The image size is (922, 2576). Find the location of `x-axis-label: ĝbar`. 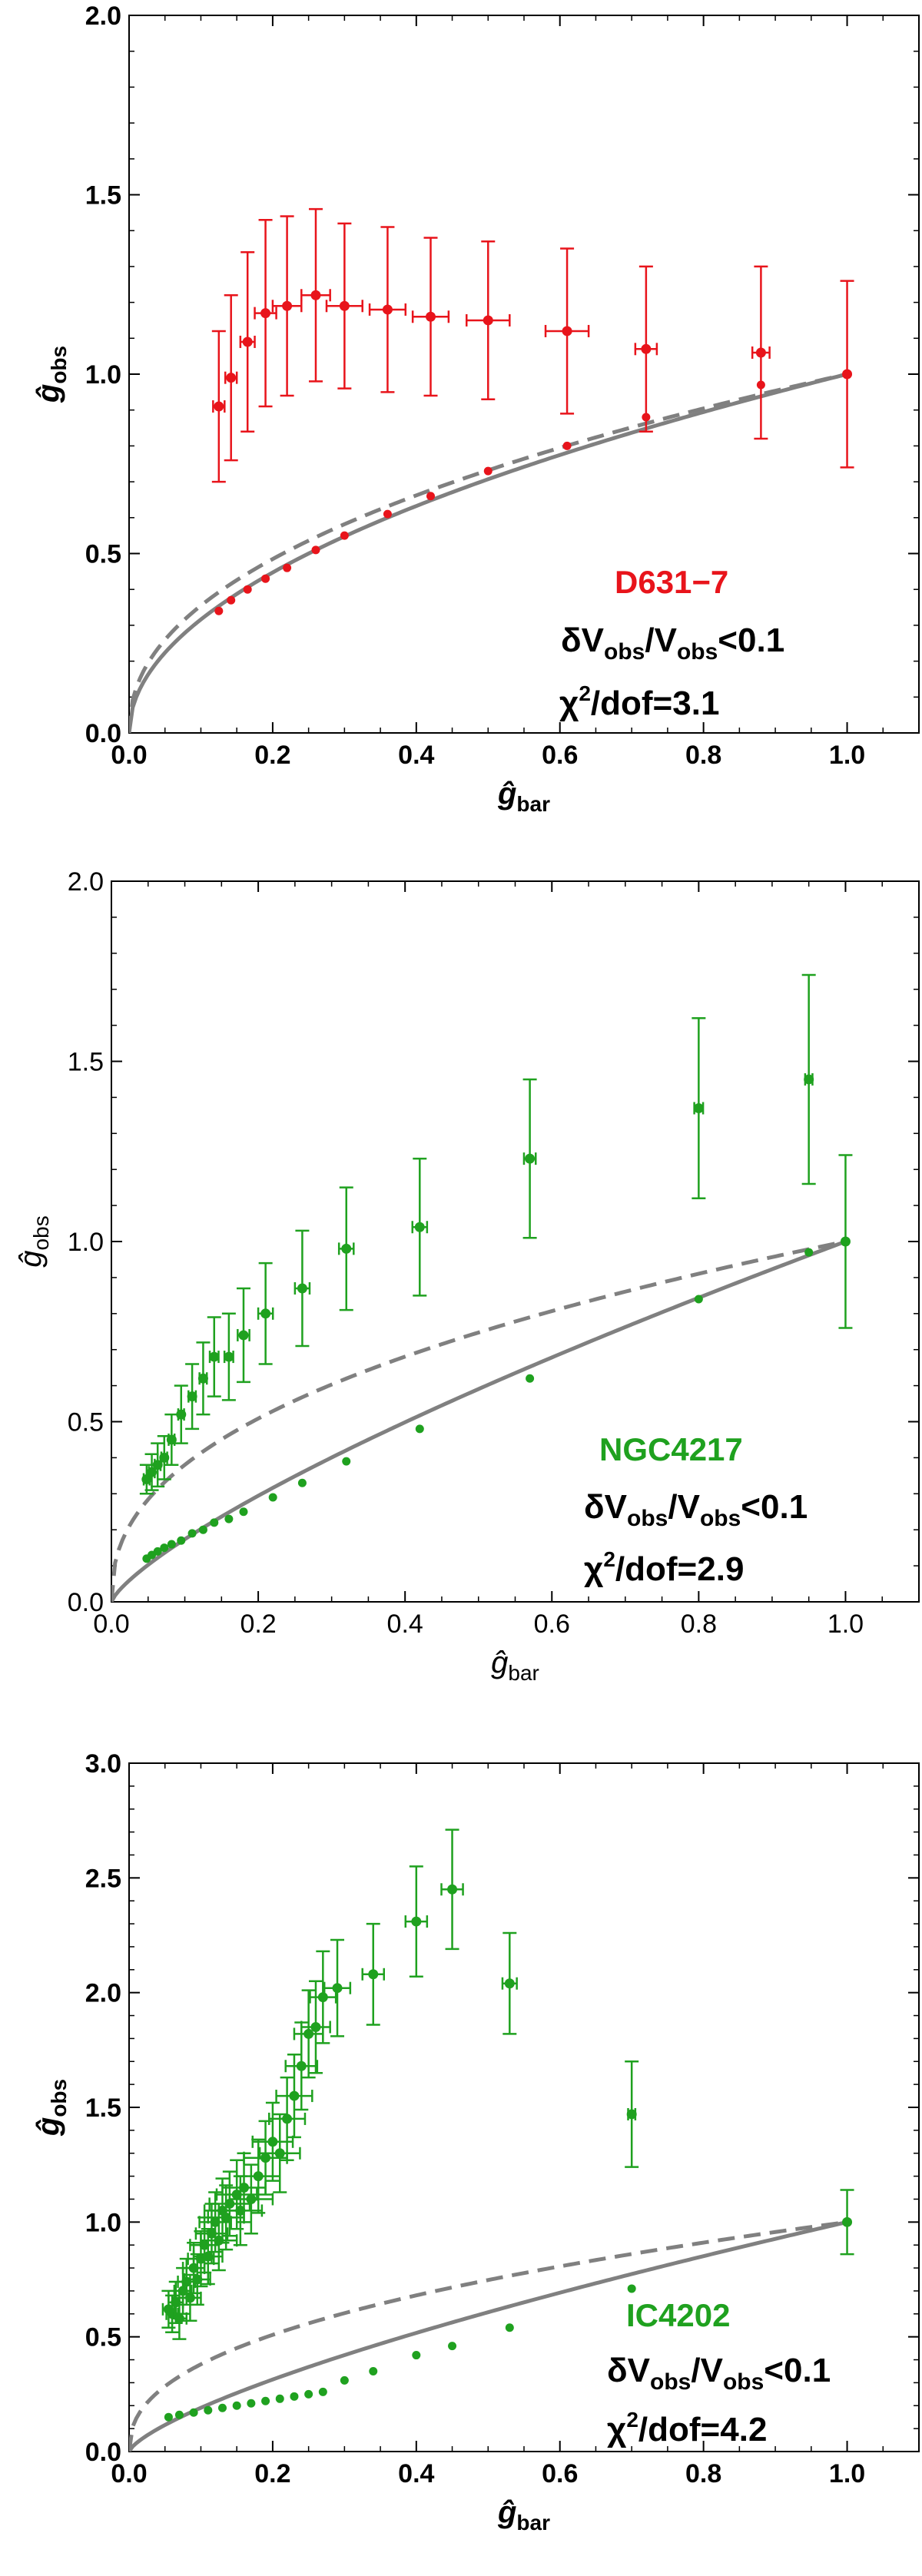

x-axis-label: ĝbar is located at coordinates (515, 1665).